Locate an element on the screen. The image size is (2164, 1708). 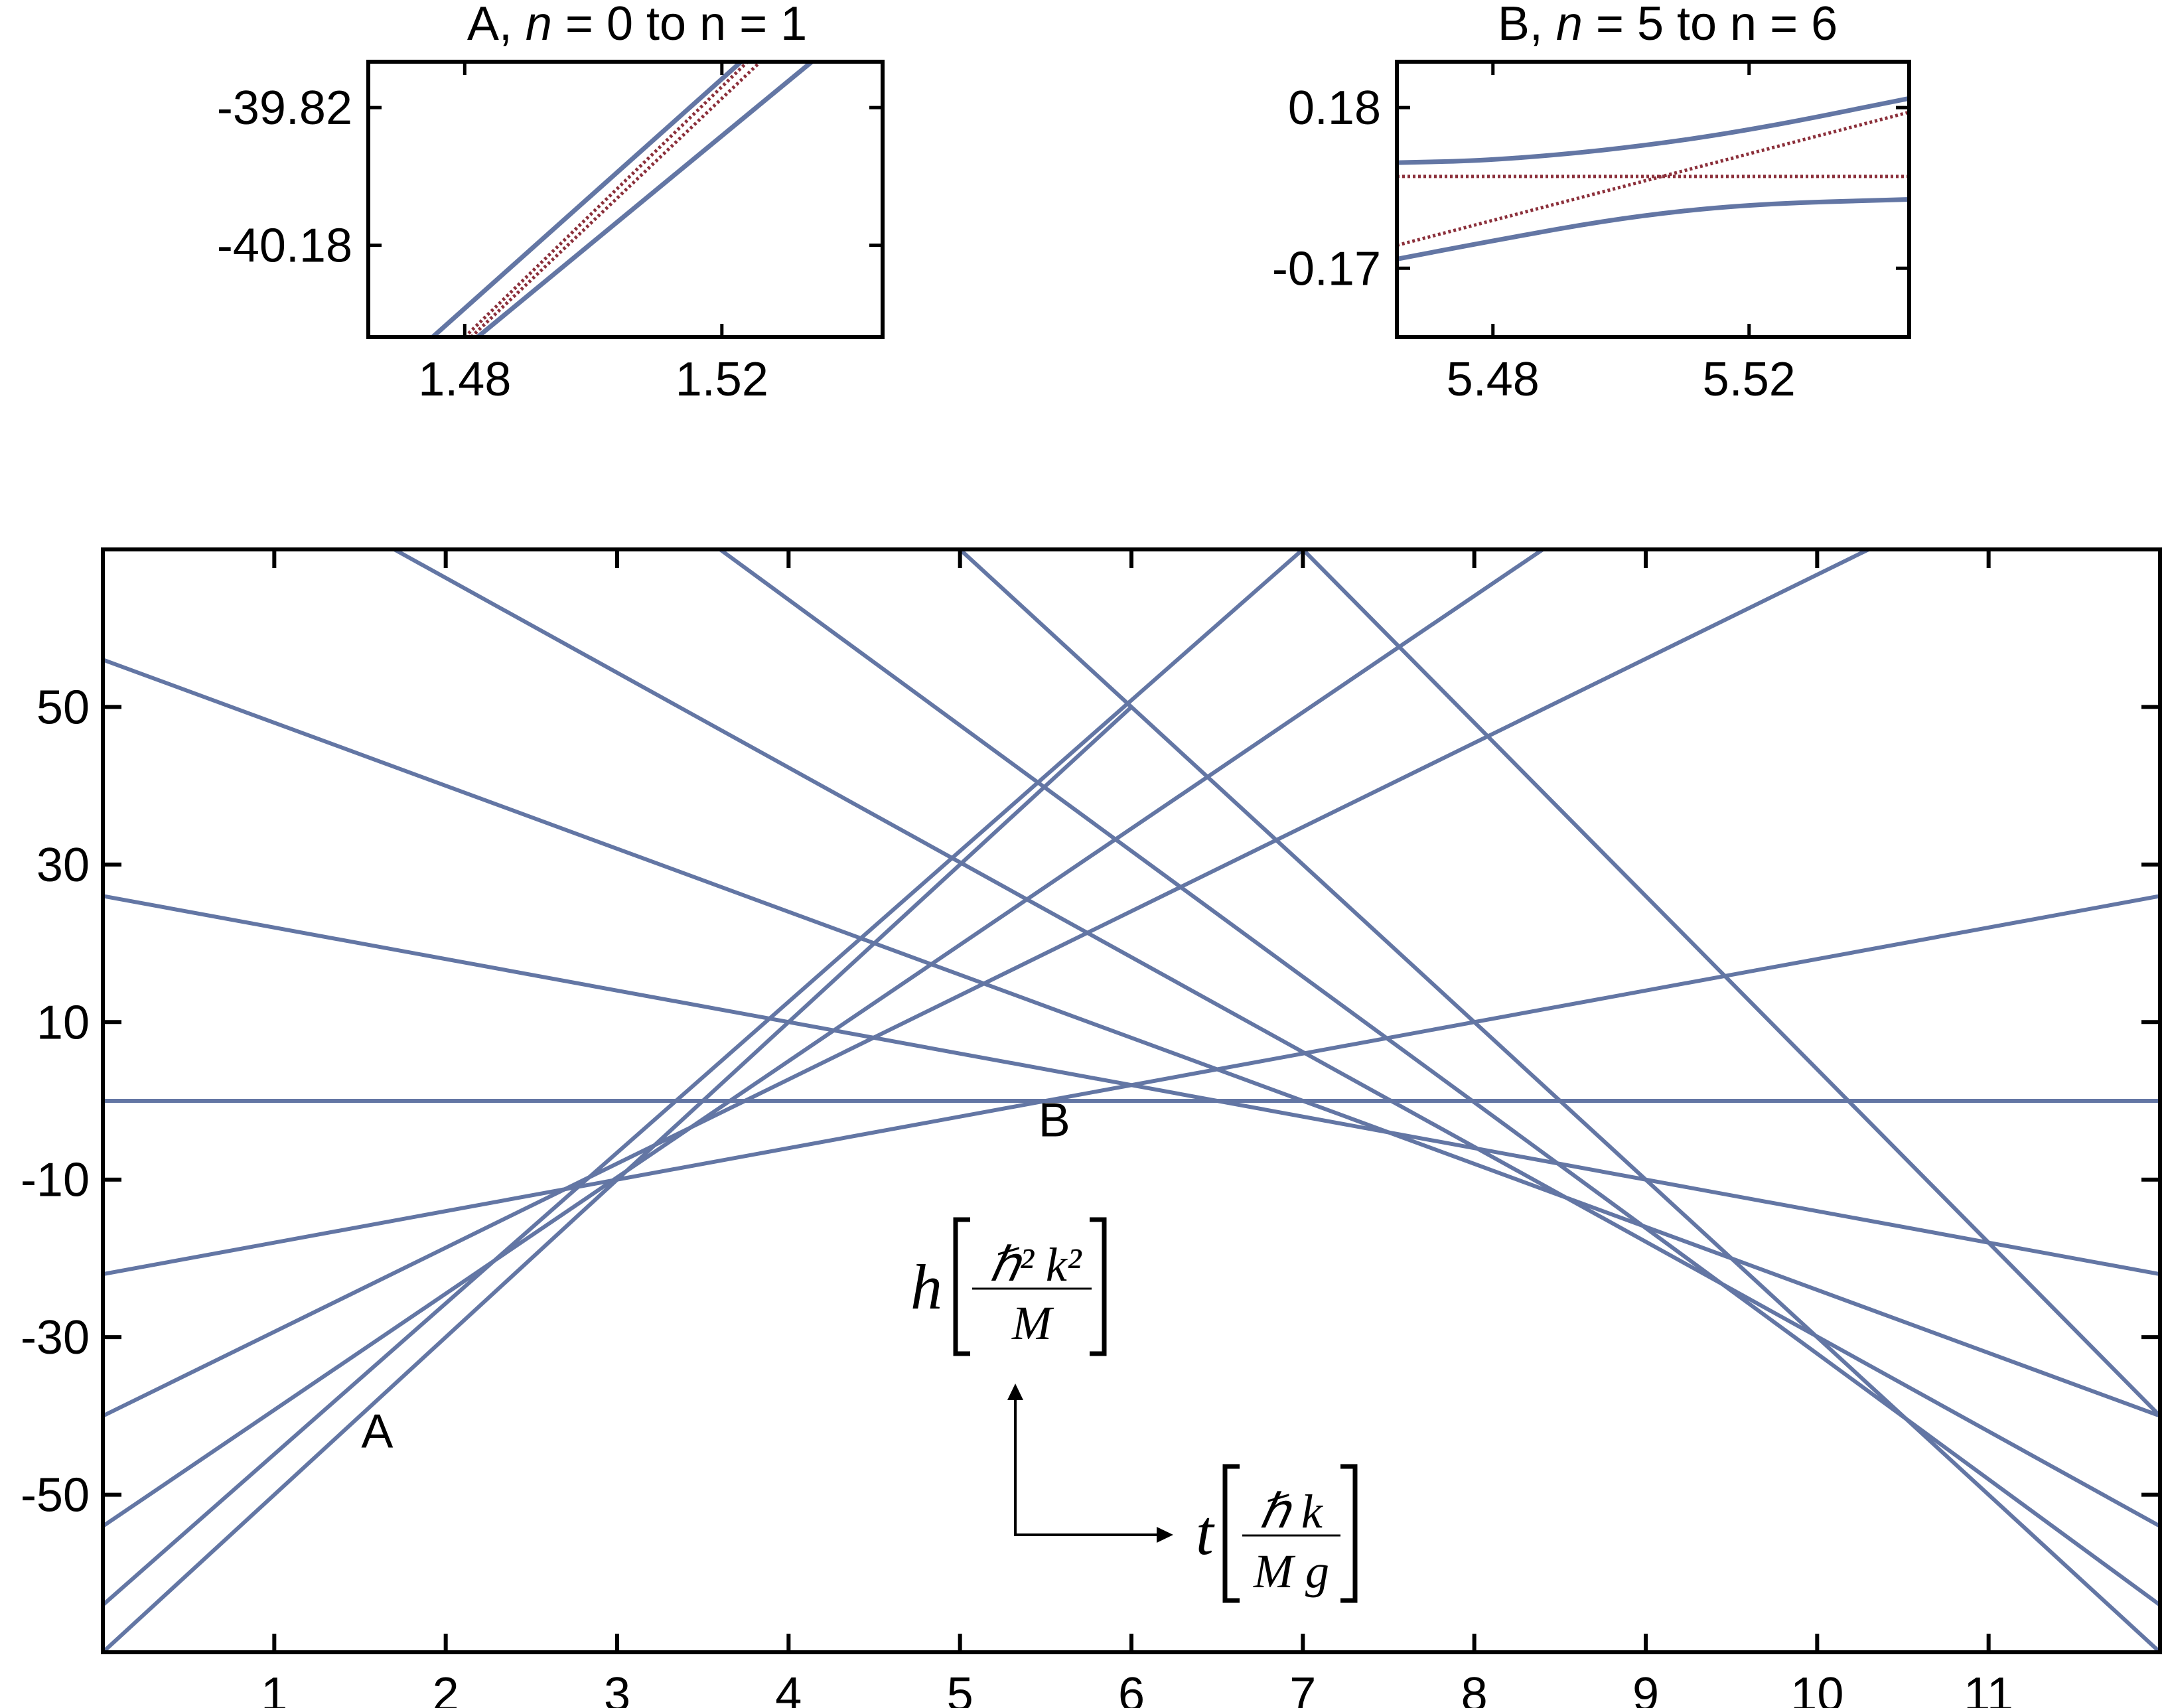
axis-legend: h ℏ² k² M t ℏ k M g is located at coordinates (1134, 1410).